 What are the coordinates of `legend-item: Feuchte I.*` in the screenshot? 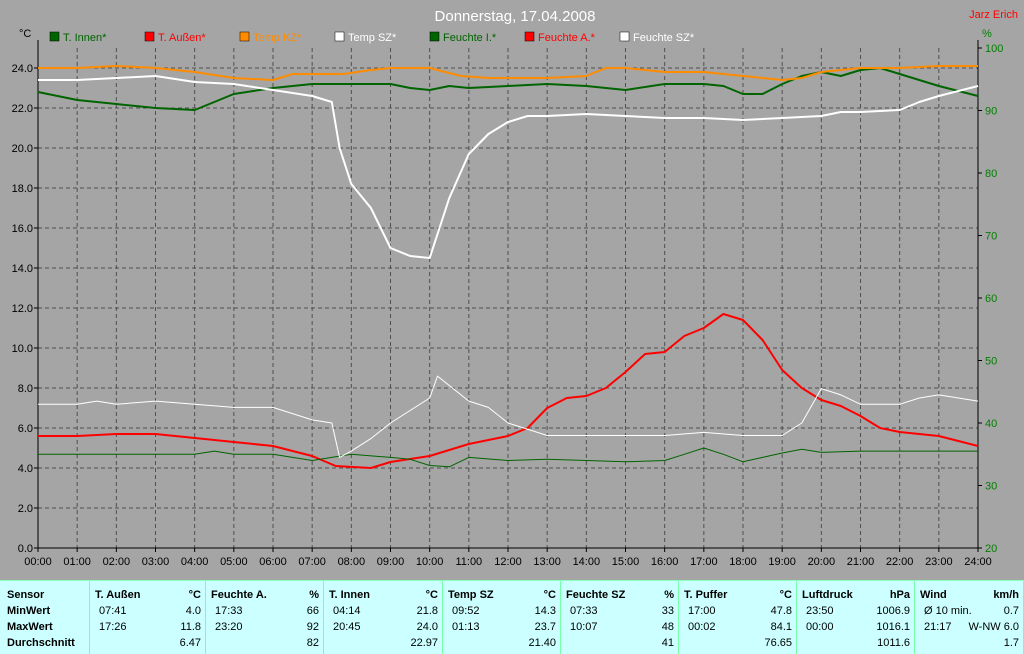 It's located at (463, 37).